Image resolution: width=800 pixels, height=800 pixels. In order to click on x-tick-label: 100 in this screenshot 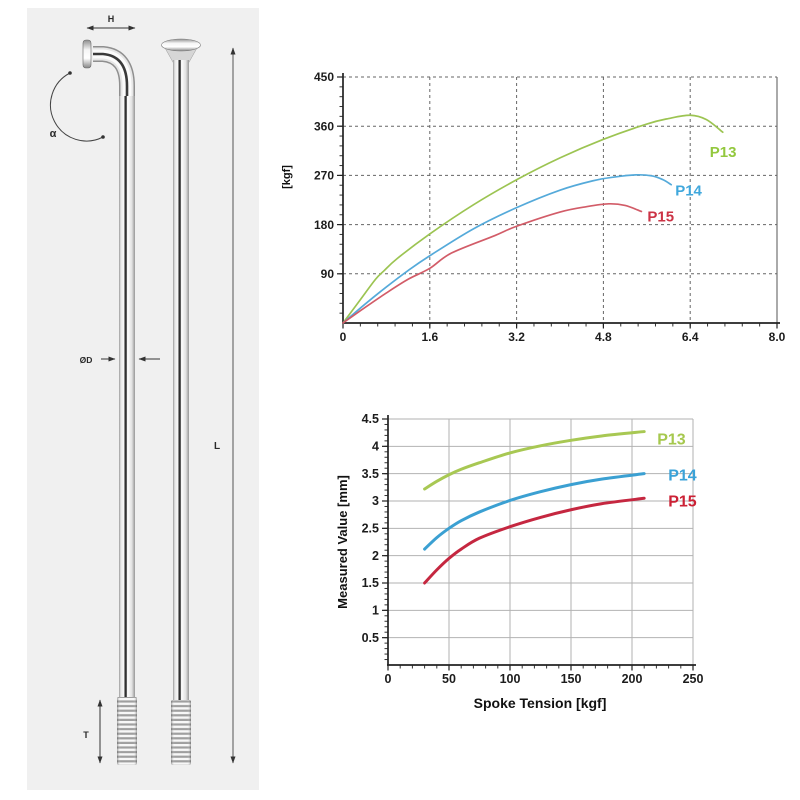, I will do `click(510, 679)`.